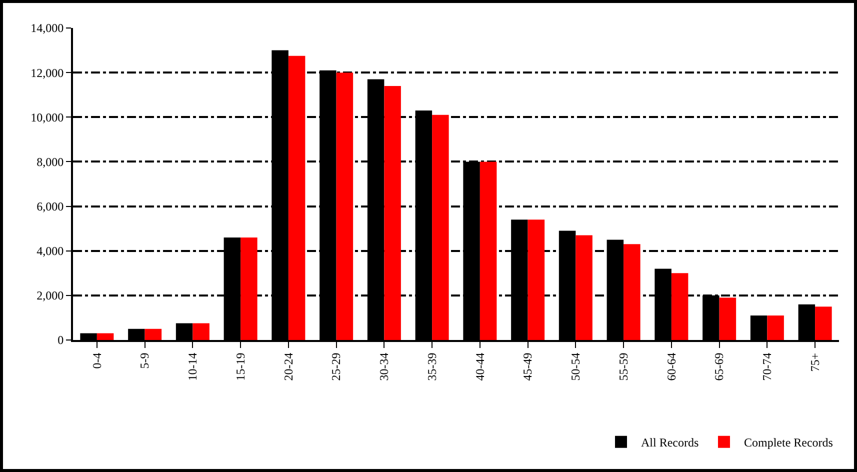 This screenshot has height=472, width=857. I want to click on y-tick-label: 0, so click(61, 340).